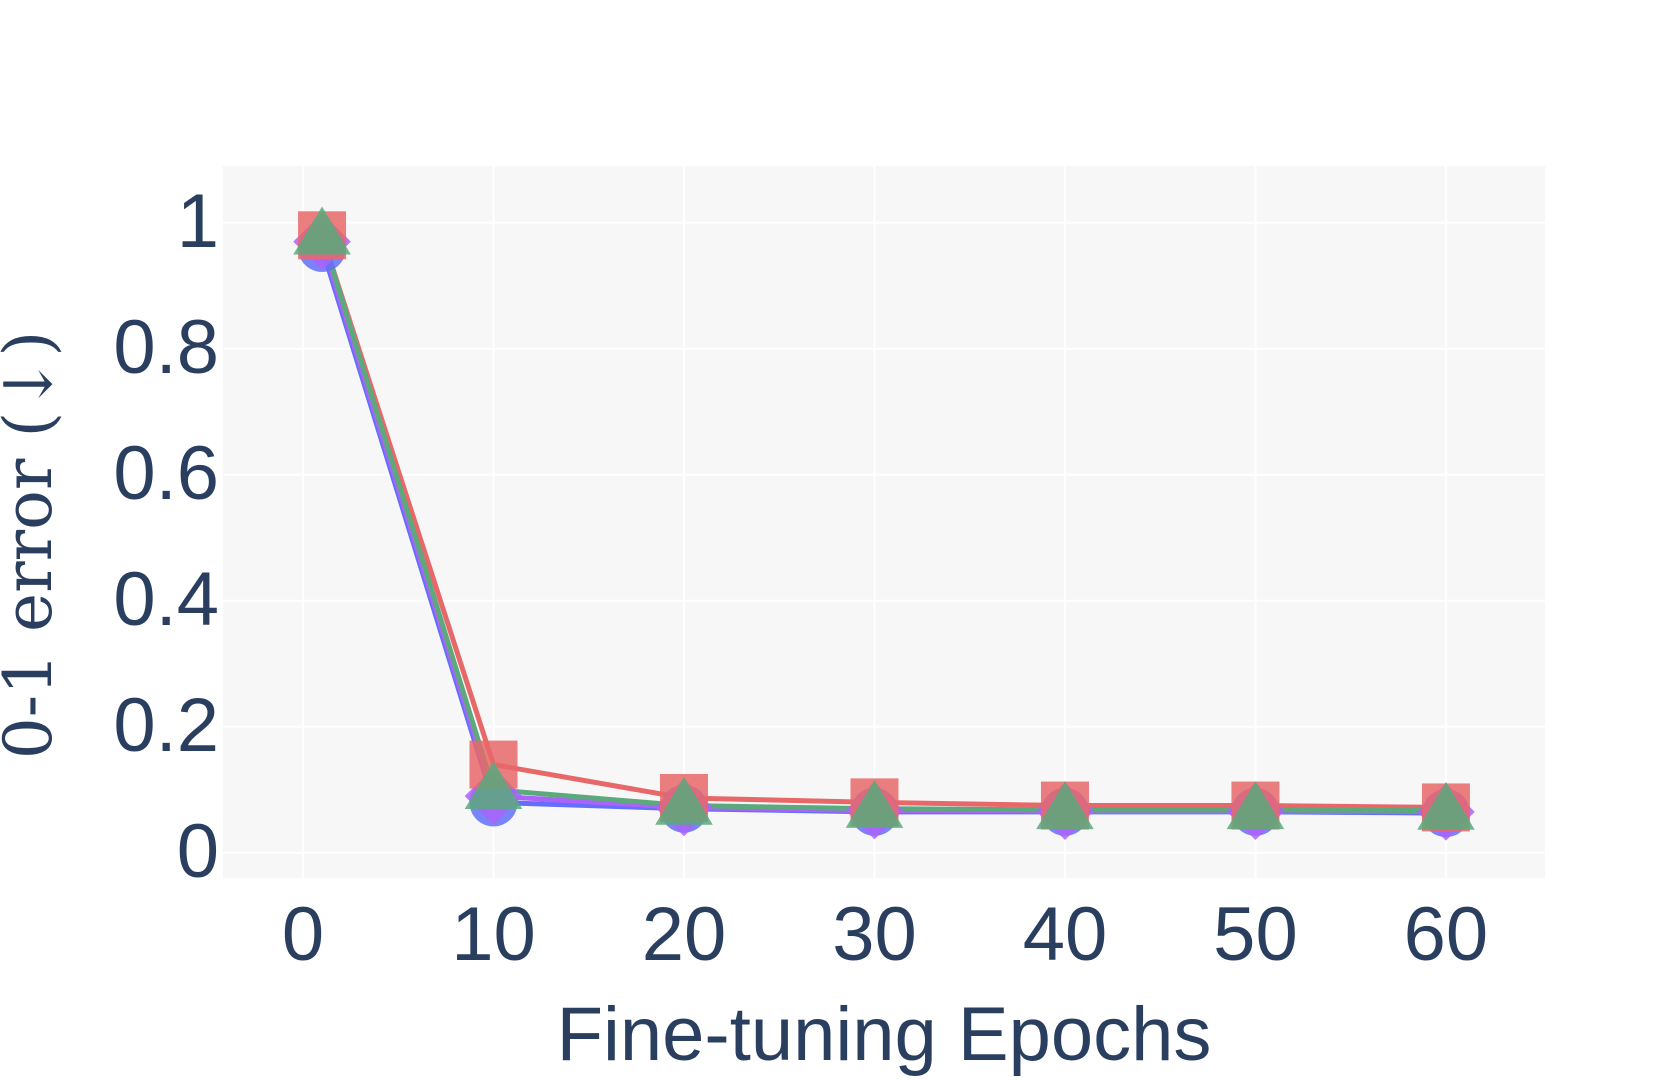 The width and height of the screenshot is (1661, 1080). What do you see at coordinates (166, 347) in the screenshot?
I see `y-tick-label: 0.8` at bounding box center [166, 347].